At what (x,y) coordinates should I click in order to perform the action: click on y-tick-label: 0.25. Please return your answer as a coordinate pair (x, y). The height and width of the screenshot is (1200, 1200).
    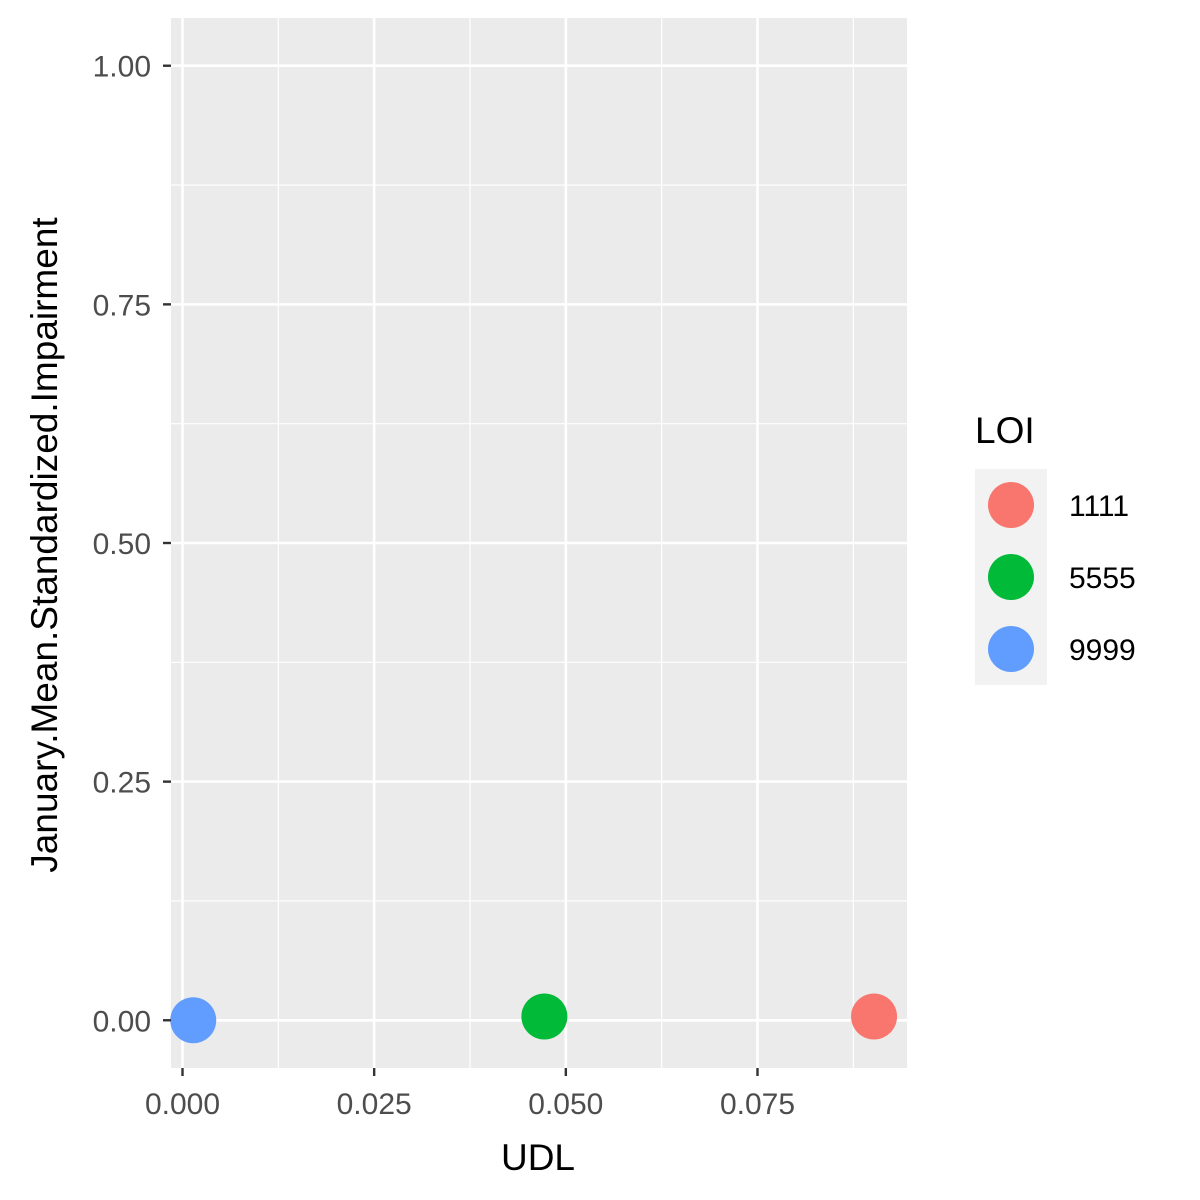
    Looking at the image, I should click on (122, 783).